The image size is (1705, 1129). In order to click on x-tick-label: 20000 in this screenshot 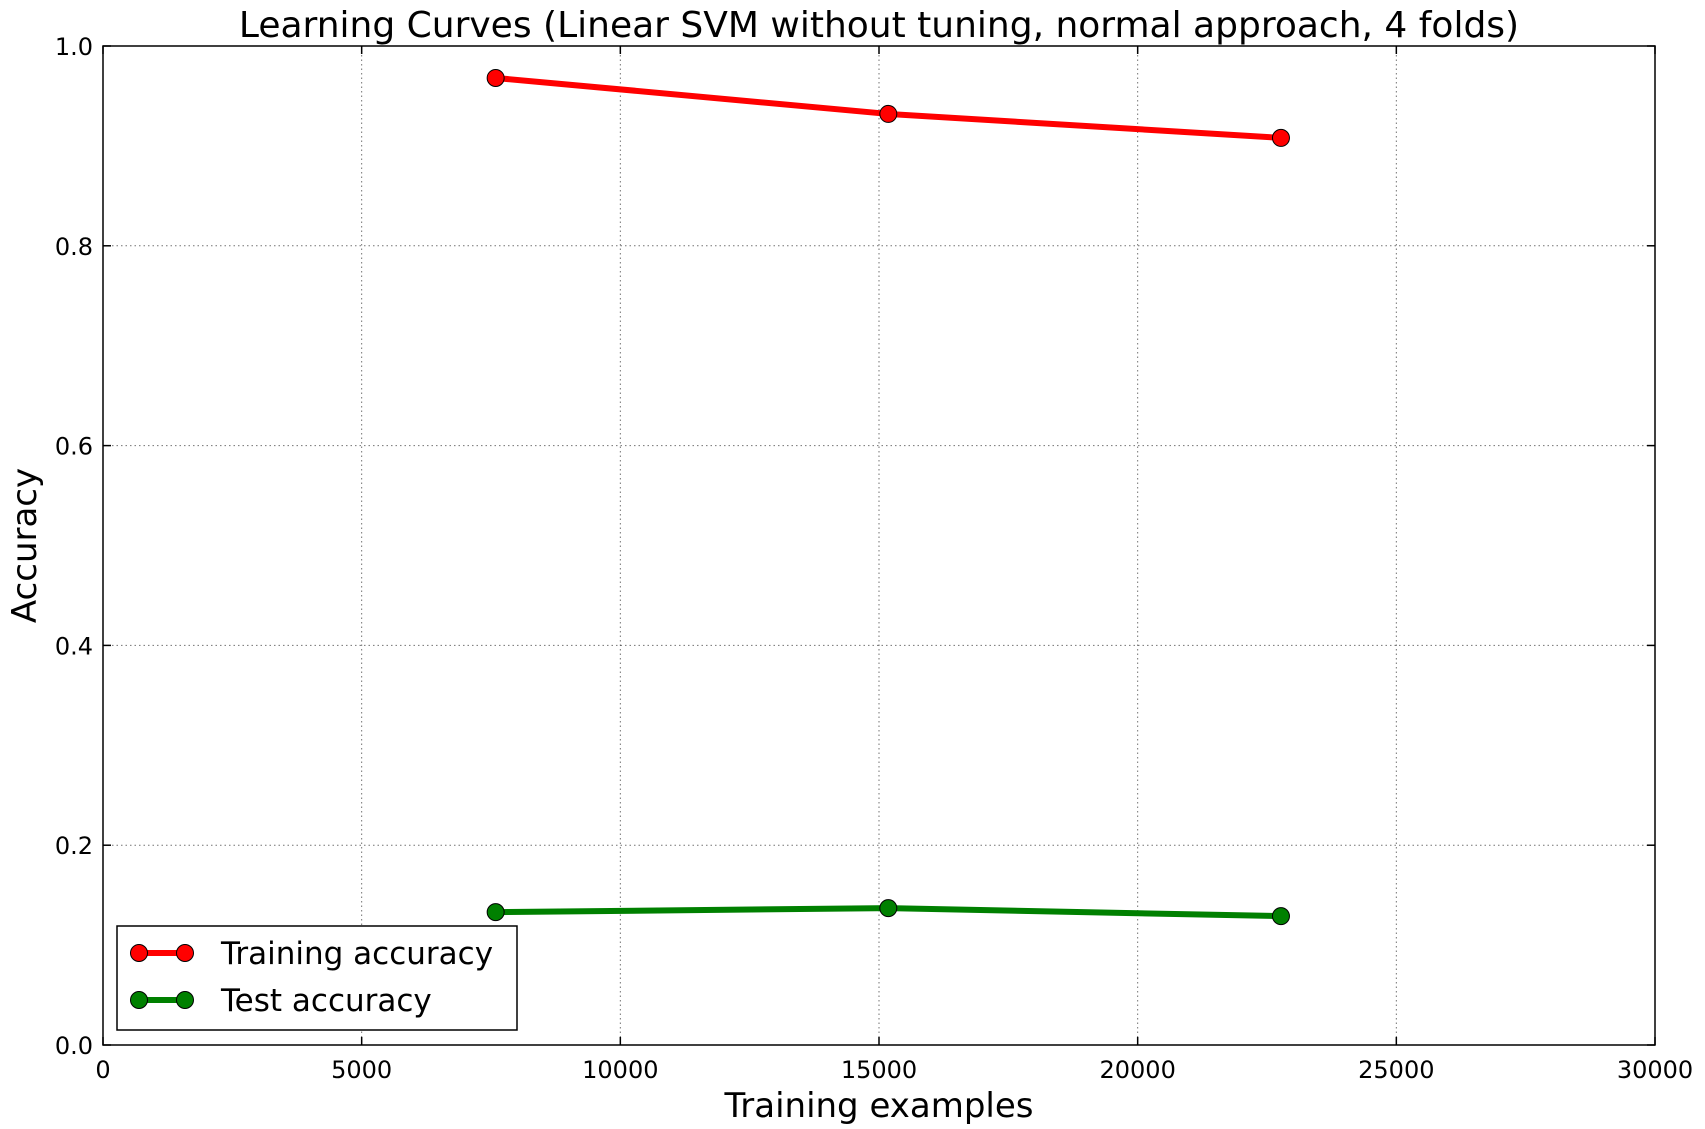, I will do `click(1137, 1070)`.